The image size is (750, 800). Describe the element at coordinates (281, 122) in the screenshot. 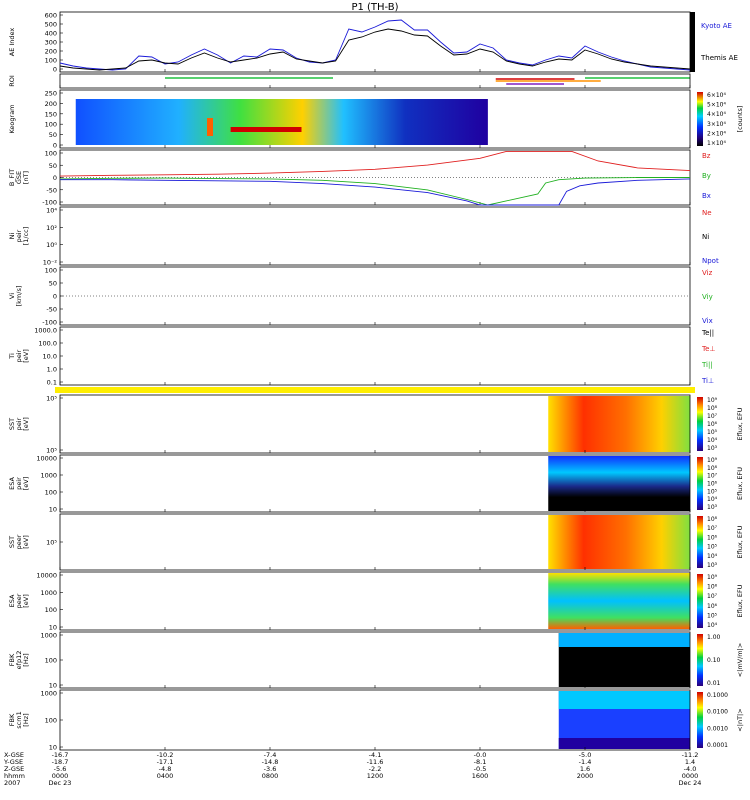

I see `keogram-image` at that location.